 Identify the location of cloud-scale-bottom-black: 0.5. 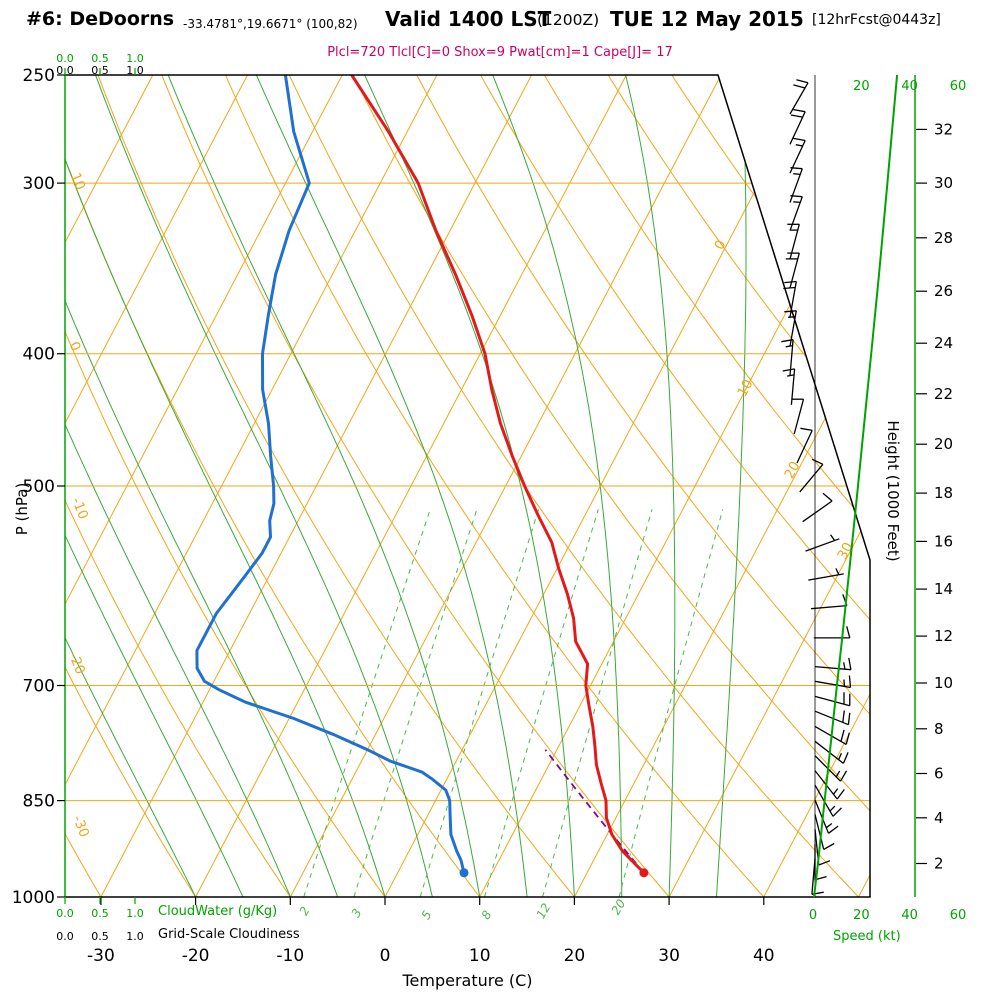
(100, 936).